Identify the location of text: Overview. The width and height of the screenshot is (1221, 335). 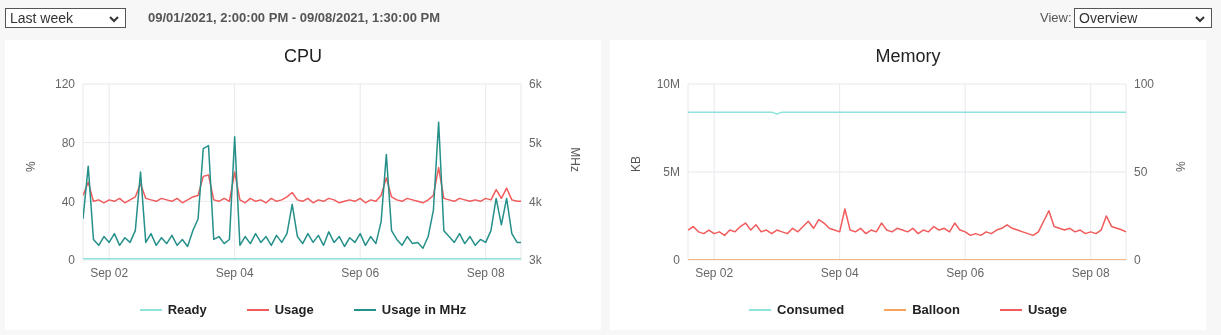
(1143, 18).